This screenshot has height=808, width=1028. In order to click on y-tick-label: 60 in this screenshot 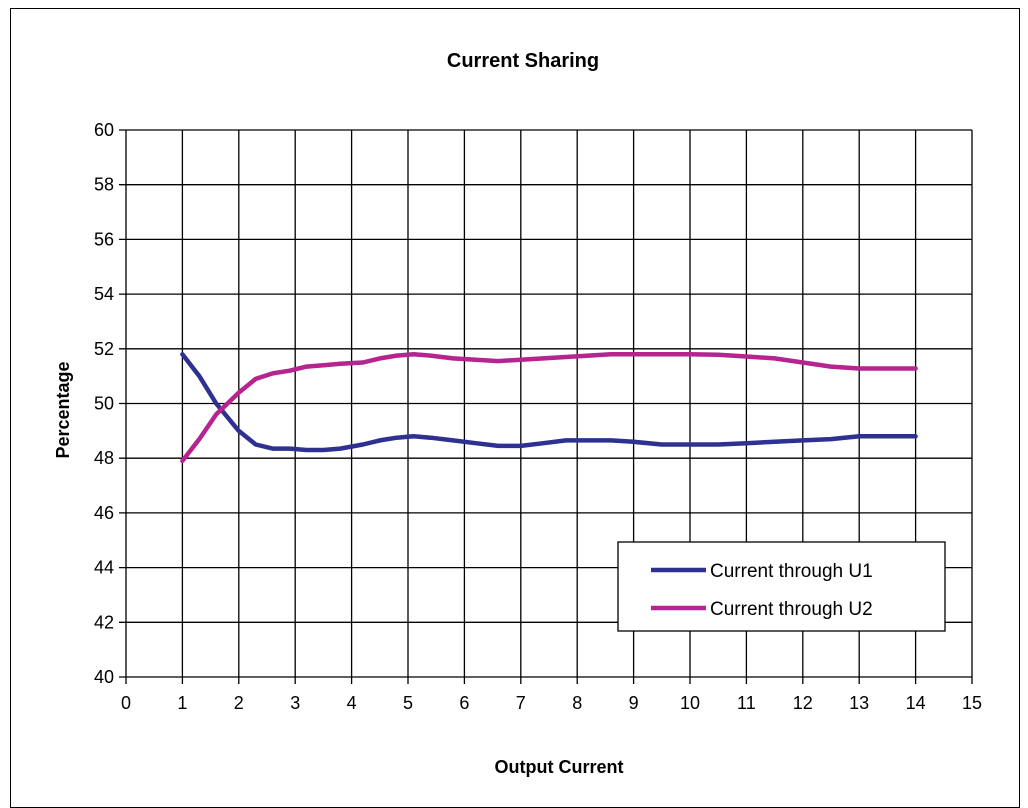, I will do `click(104, 130)`.